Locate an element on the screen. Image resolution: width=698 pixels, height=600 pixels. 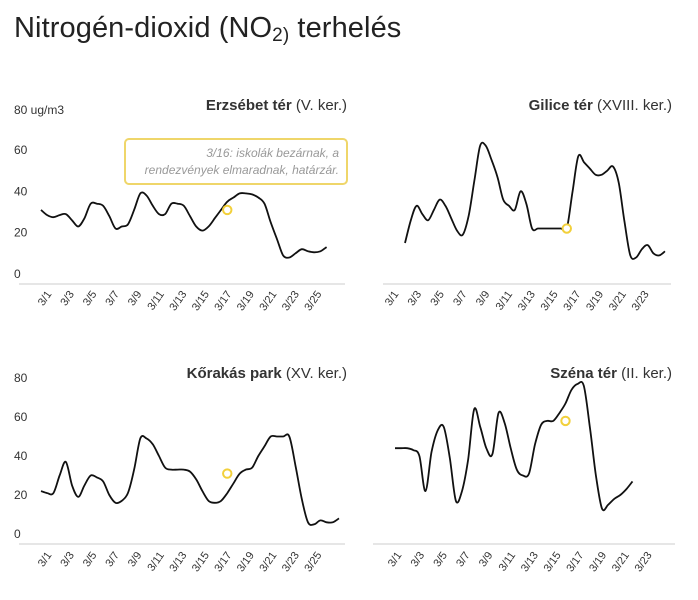
unit-label: 80 ug/m3 is located at coordinates (39, 110).